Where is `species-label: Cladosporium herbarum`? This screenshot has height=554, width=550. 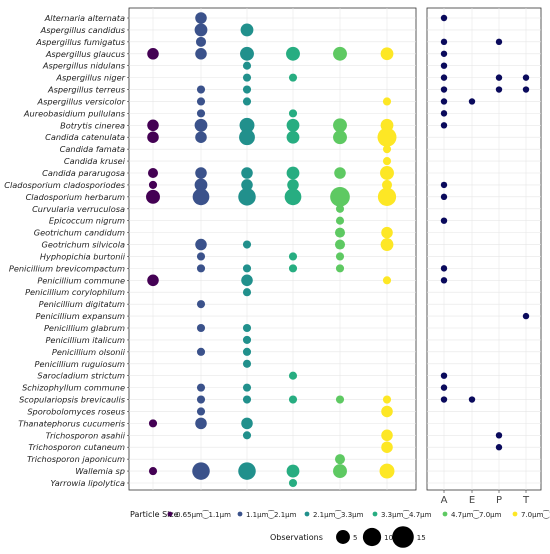
species-label: Cladosporium herbarum is located at coordinates (75, 197).